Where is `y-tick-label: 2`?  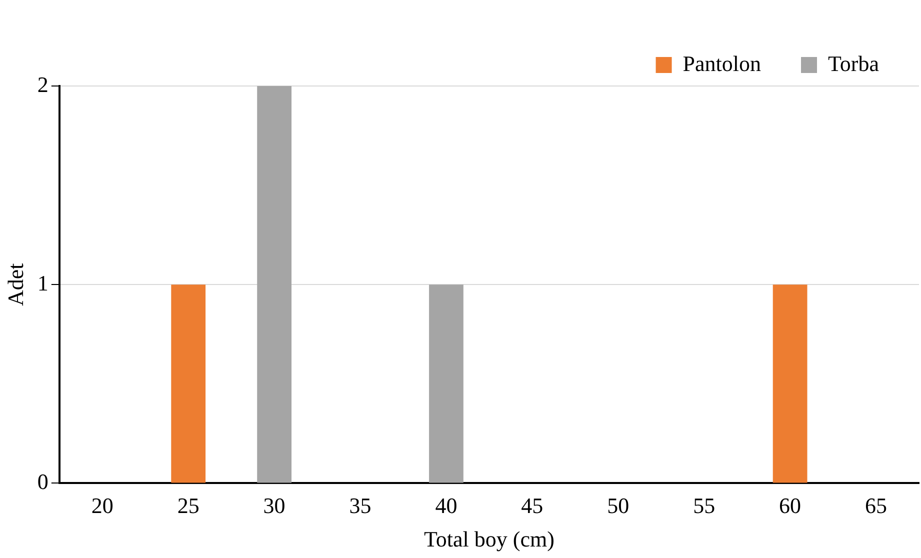 y-tick-label: 2 is located at coordinates (42, 84).